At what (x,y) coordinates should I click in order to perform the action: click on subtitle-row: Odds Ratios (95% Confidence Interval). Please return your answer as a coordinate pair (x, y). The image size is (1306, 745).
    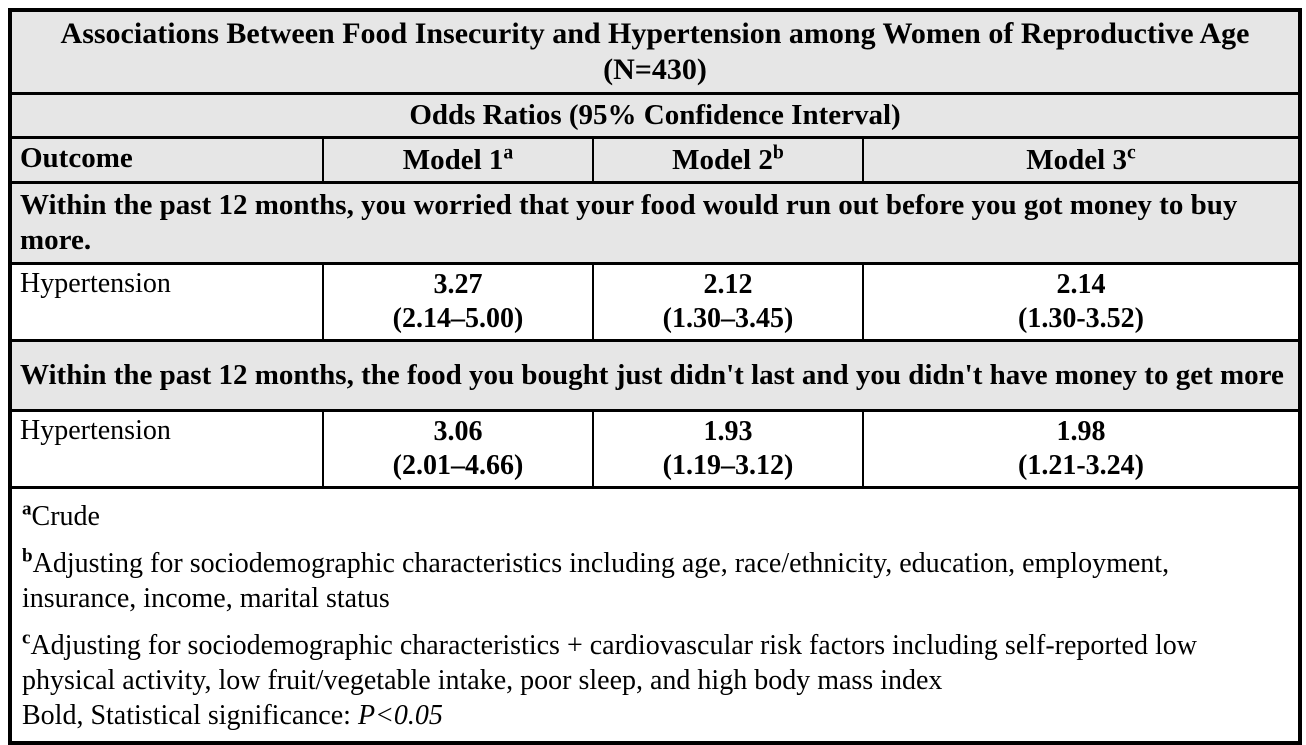
    Looking at the image, I should click on (655, 115).